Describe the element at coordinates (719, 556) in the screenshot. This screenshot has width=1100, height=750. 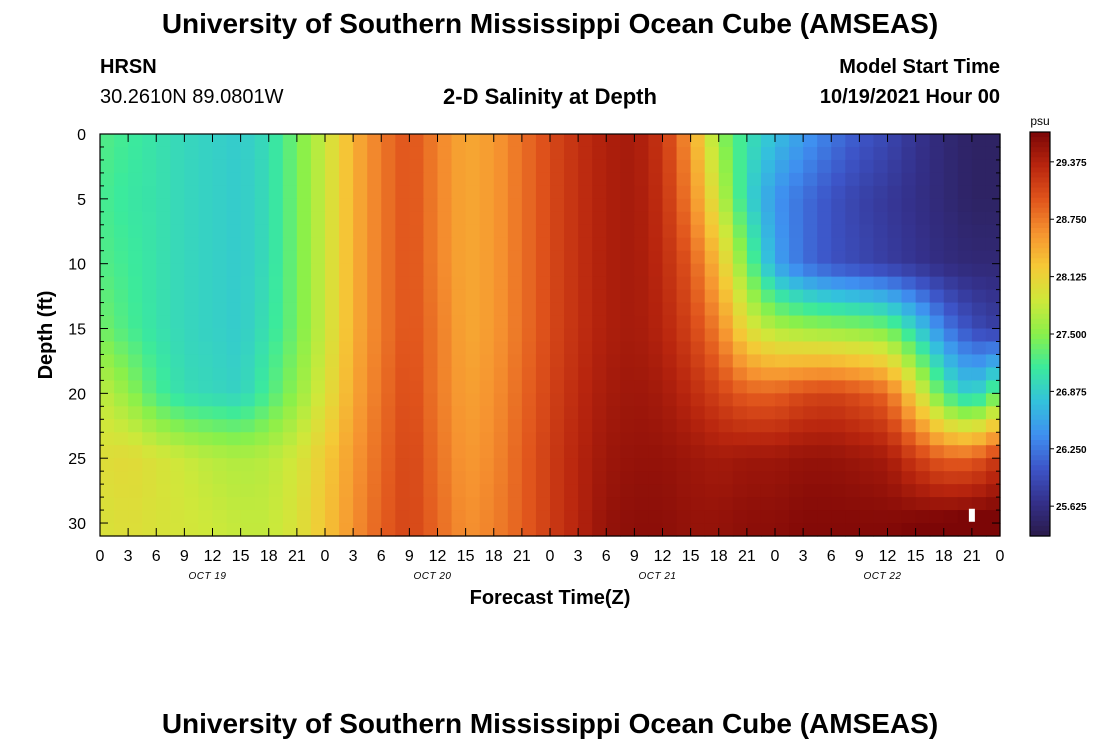
I see `x-tick-label: 18` at that location.